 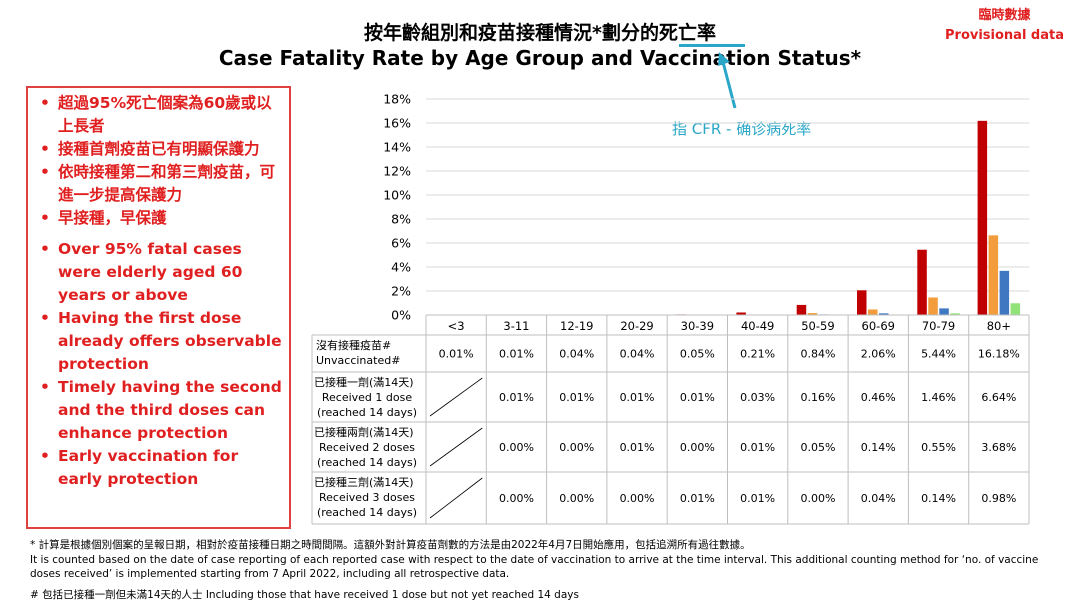 I want to click on y-tick-label: 2%, so click(x=401, y=291).